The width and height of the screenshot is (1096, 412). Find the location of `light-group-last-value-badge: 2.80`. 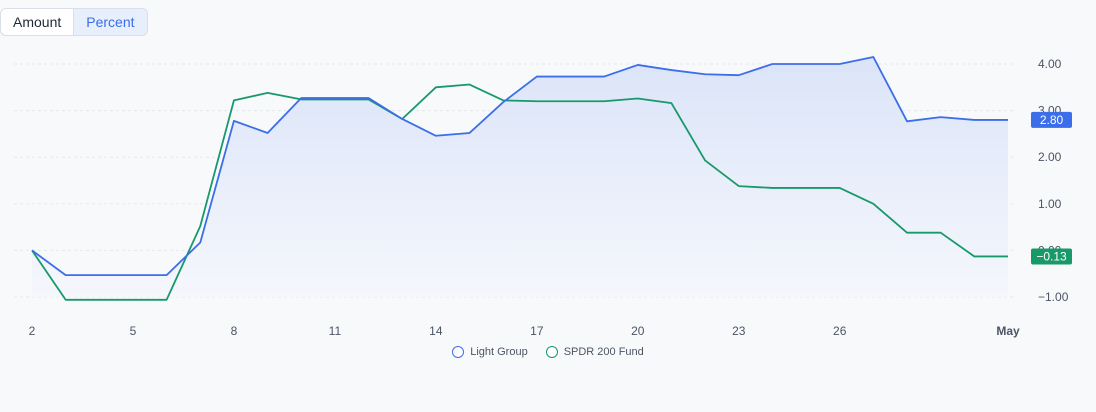

light-group-last-value-badge: 2.80 is located at coordinates (1051, 119).